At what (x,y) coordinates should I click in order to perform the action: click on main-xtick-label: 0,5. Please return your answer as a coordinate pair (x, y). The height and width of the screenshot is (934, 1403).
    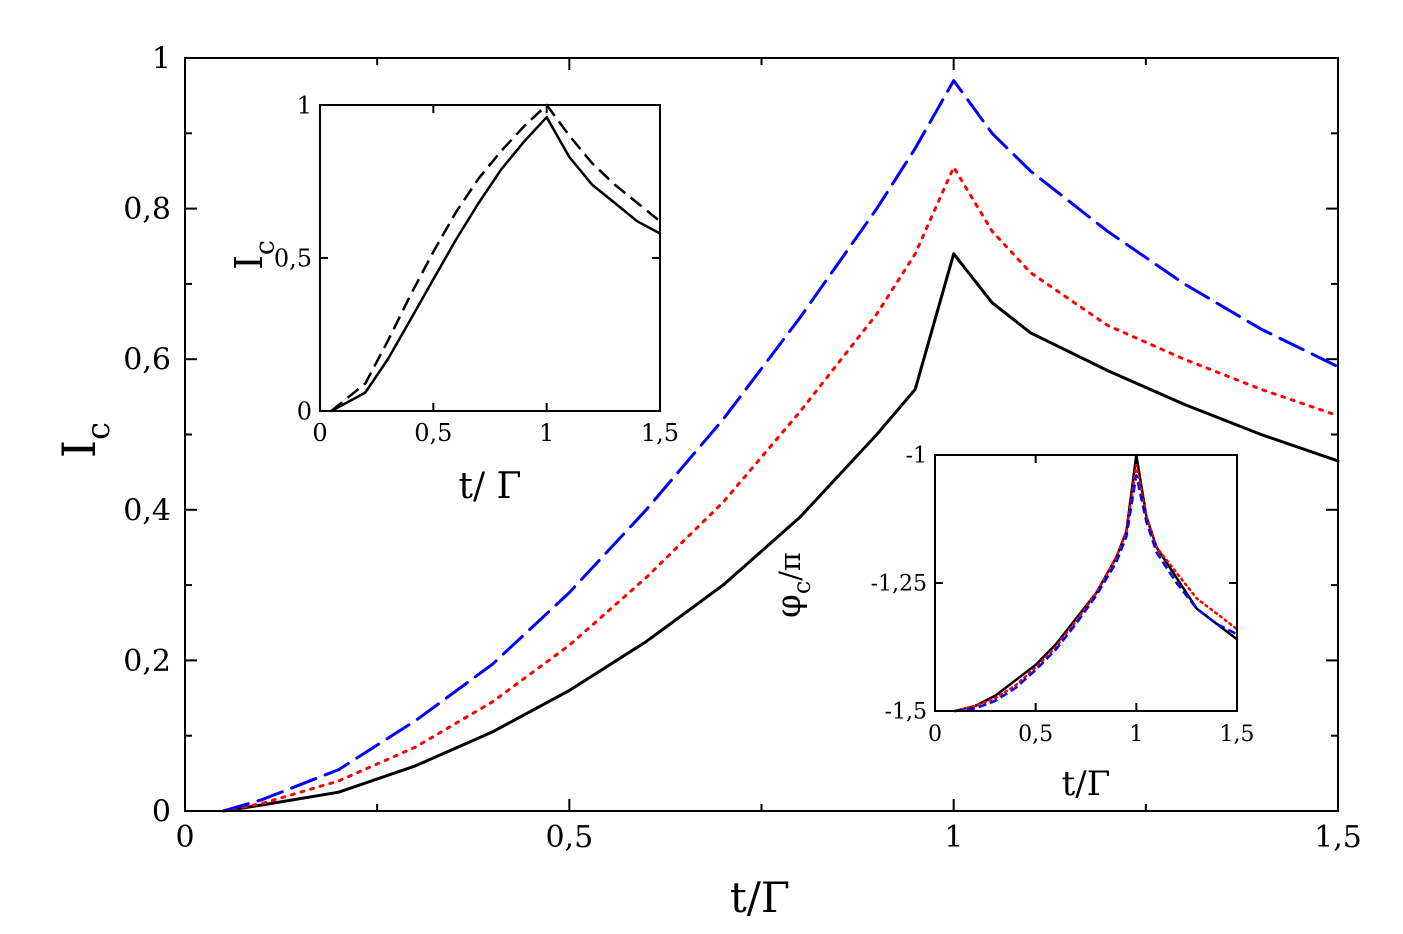
    Looking at the image, I should click on (569, 837).